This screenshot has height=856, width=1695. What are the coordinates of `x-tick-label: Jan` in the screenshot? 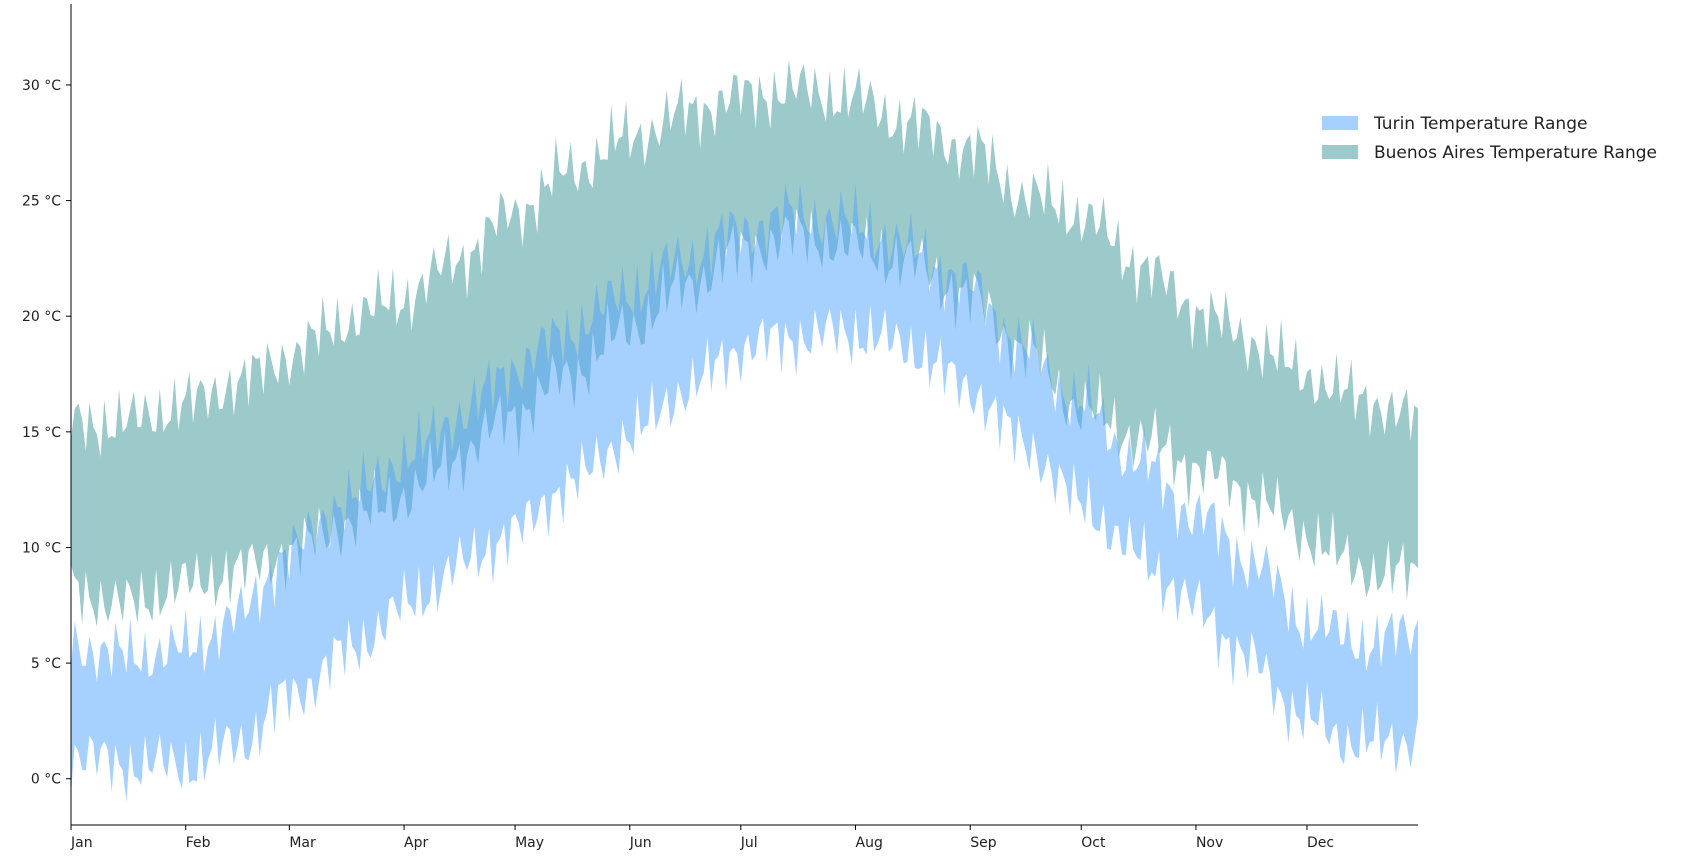 It's located at (81, 843).